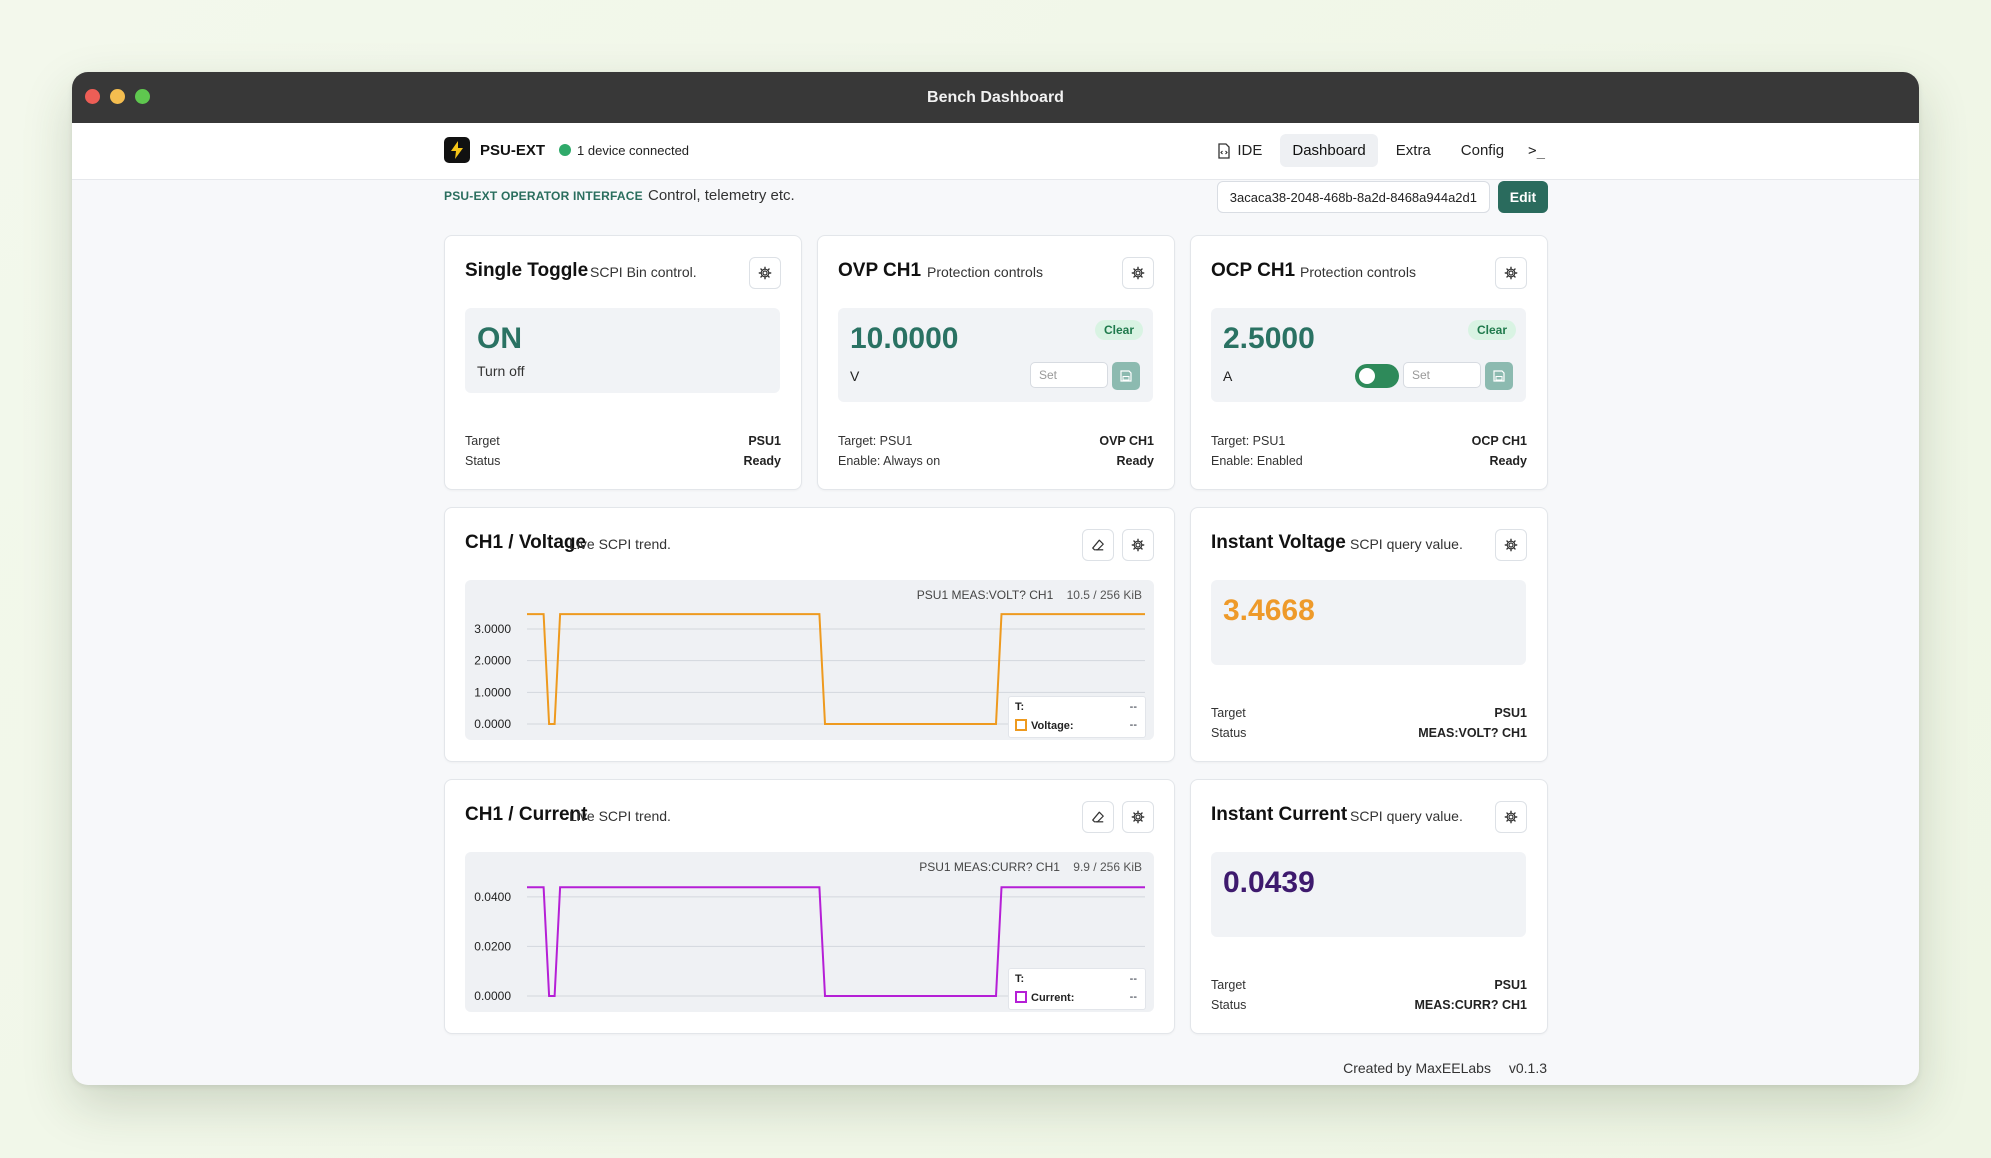  What do you see at coordinates (1269, 338) in the screenshot?
I see `ocp-value: 2.5000` at bounding box center [1269, 338].